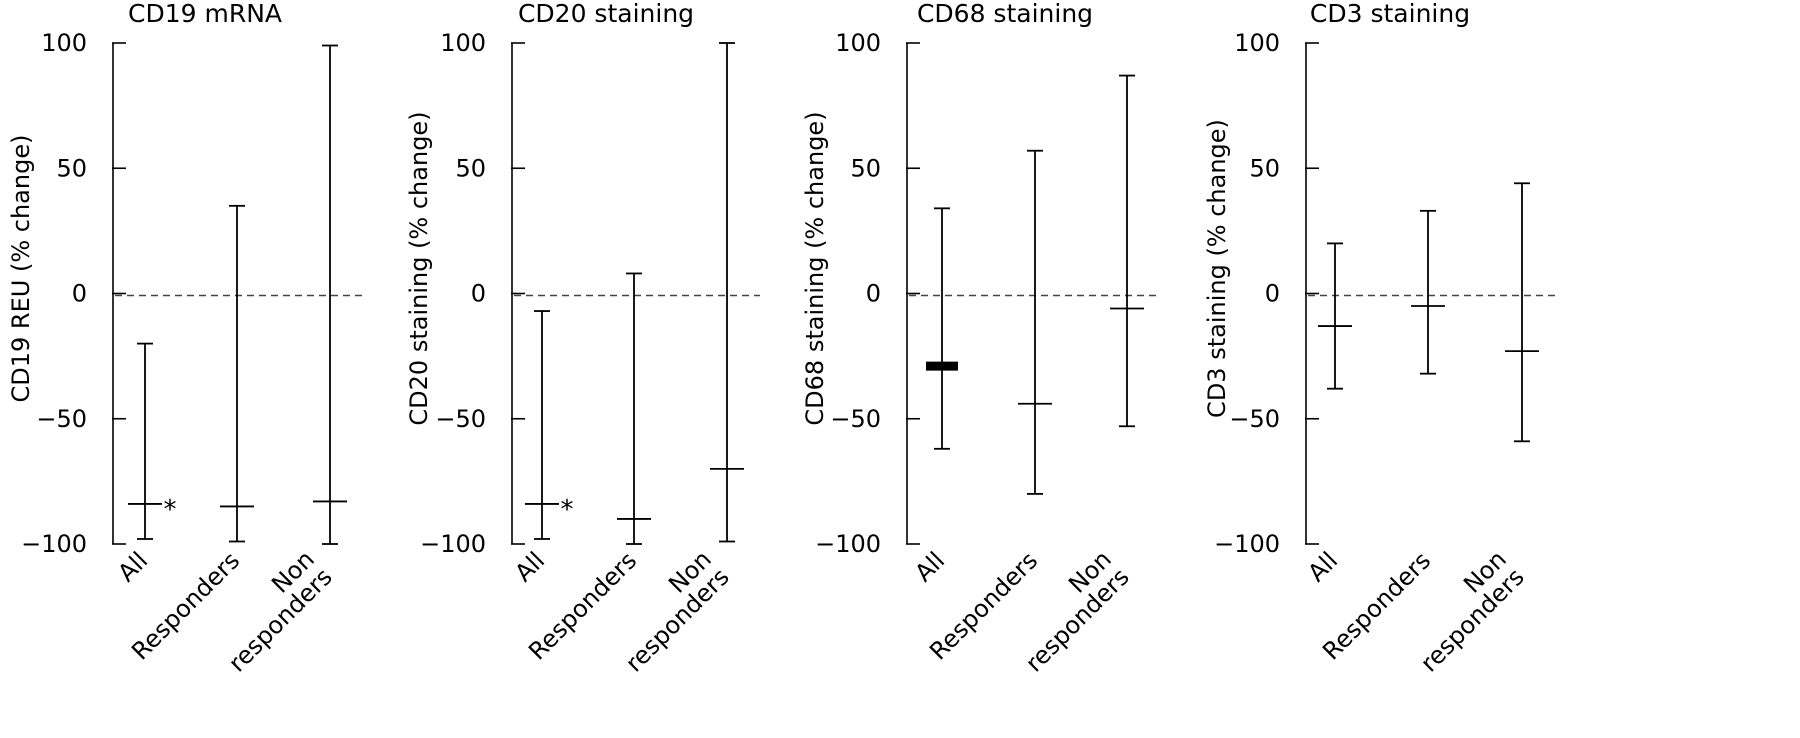 This screenshot has height=738, width=1800. I want to click on y-axis-label: CD19 REU (% change), so click(21, 269).